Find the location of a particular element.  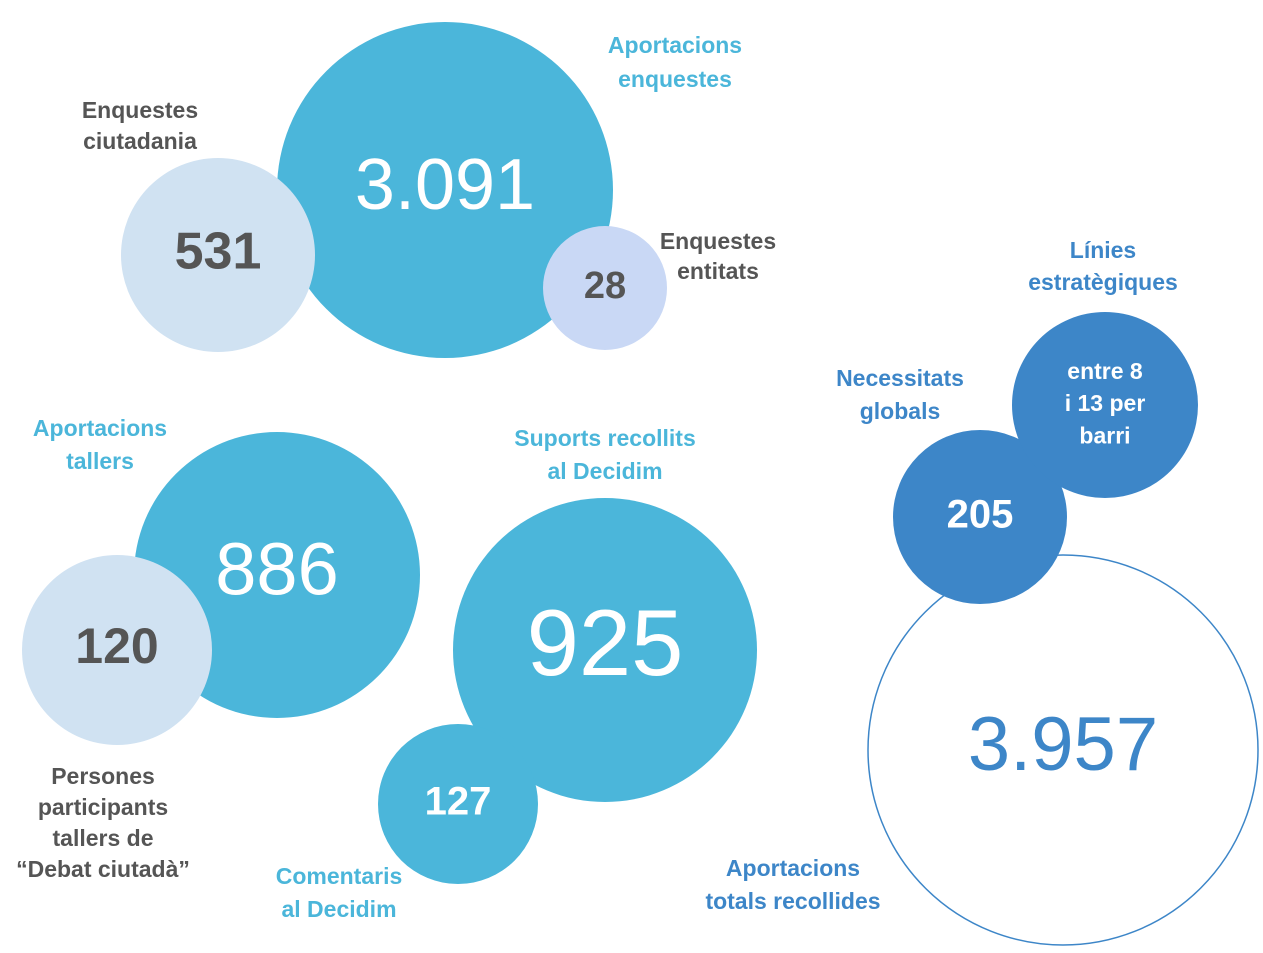

bubble-label: Persones is located at coordinates (103, 776).